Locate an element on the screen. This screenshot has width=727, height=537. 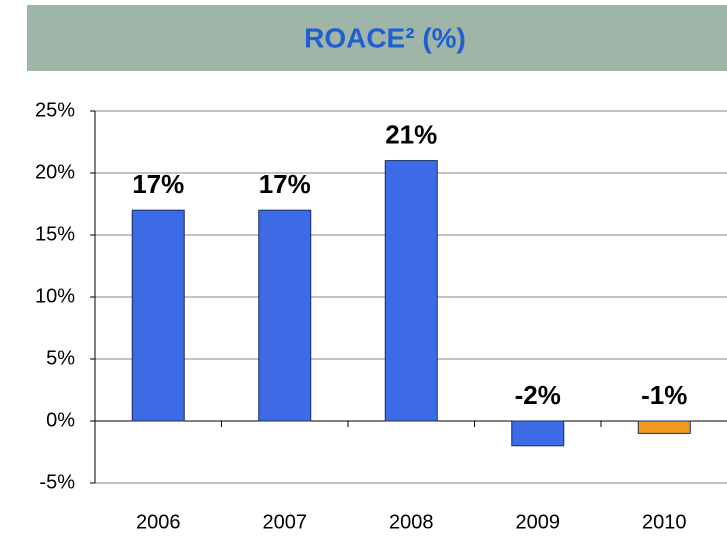
data-label: -2% is located at coordinates (538, 395).